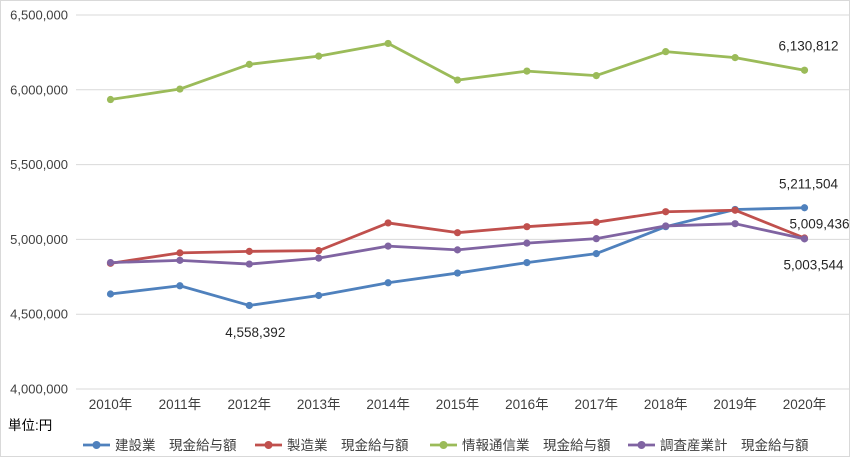 The width and height of the screenshot is (855, 462). I want to click on data-label: 5,211,504, so click(809, 183).